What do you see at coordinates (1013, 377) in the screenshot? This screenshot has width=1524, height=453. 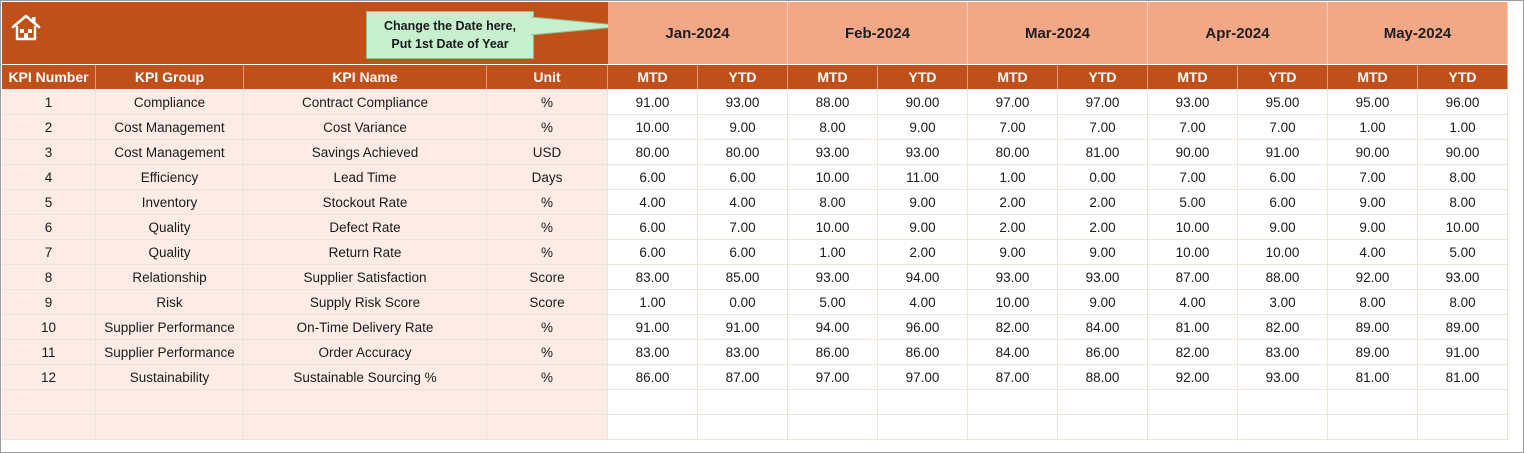 I see `value-cell: 87.00` at bounding box center [1013, 377].